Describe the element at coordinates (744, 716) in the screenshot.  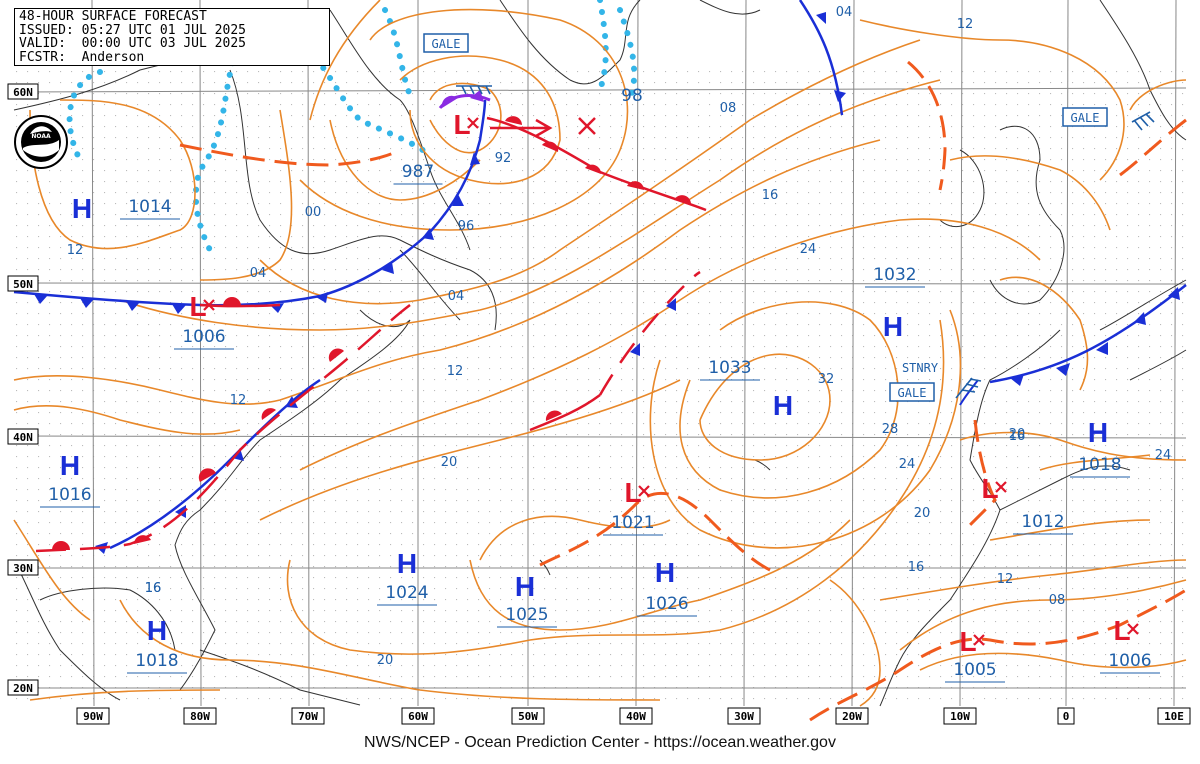
I see `lon-label-30W: 30W` at that location.